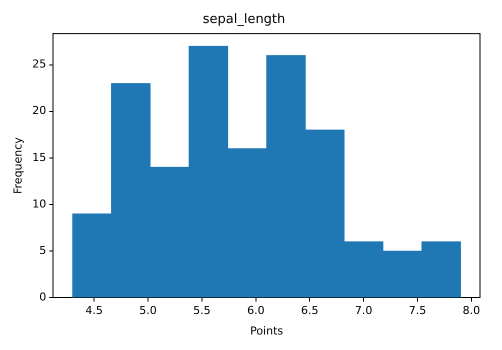 This screenshot has width=502, height=350. Describe the element at coordinates (267, 331) in the screenshot. I see `x-axis-title: Points` at that location.